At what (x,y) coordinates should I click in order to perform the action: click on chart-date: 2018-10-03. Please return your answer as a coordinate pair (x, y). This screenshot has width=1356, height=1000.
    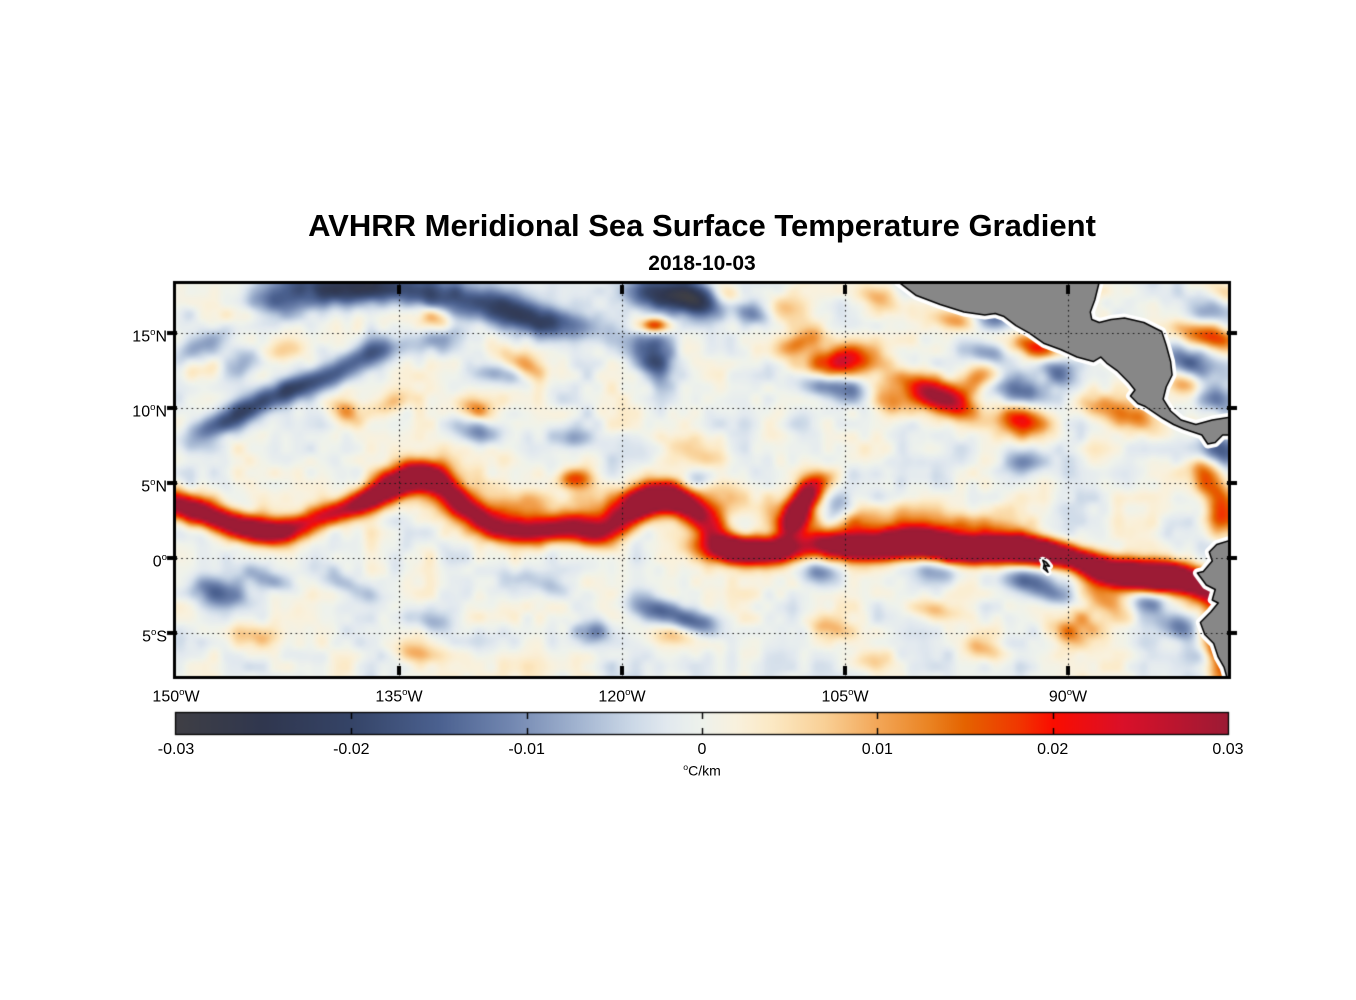
    Looking at the image, I should click on (702, 263).